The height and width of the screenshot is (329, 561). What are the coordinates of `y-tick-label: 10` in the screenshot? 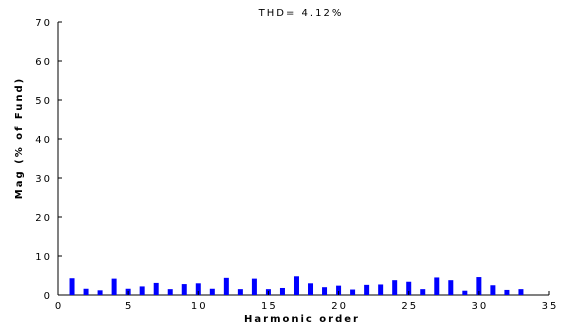 It's located at (43, 257).